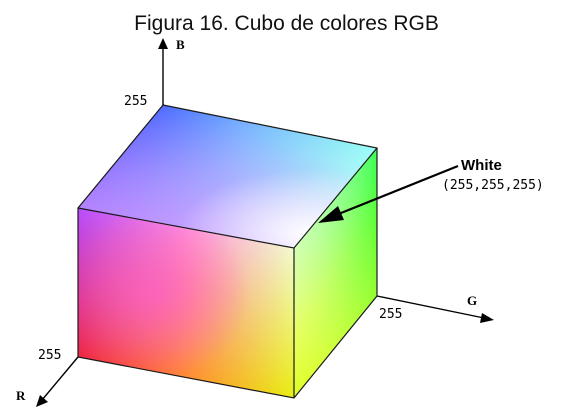  Describe the element at coordinates (388, 193) in the screenshot. I see `white-callout-arrow` at that location.